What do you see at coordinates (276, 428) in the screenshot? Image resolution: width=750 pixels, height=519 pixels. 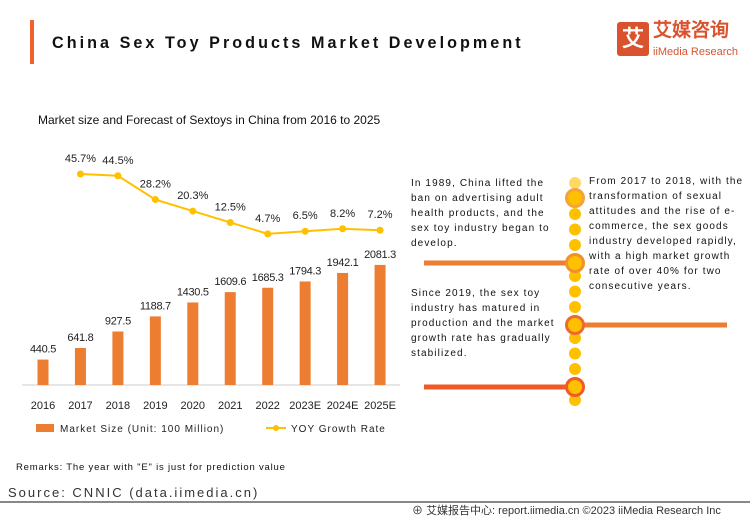 I see `legend-line-marker` at bounding box center [276, 428].